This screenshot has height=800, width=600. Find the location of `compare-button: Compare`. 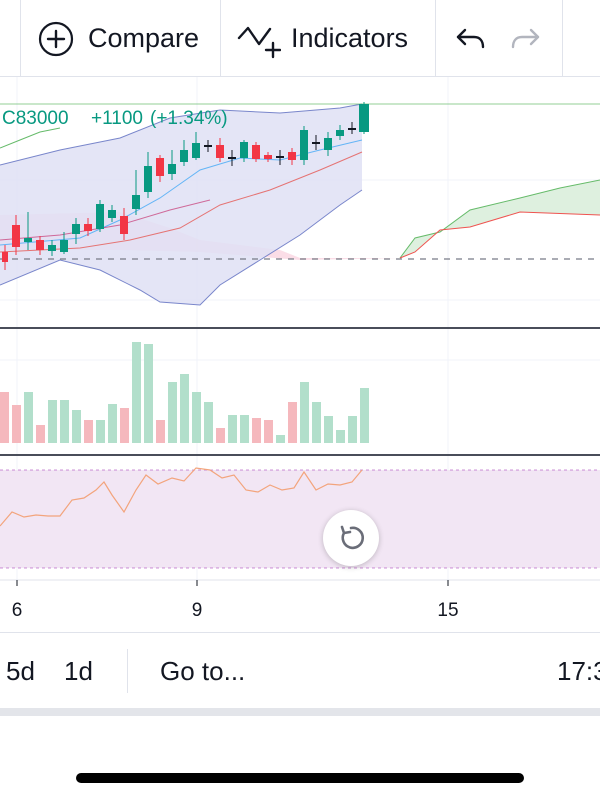

compare-button: Compare is located at coordinates (118, 38).